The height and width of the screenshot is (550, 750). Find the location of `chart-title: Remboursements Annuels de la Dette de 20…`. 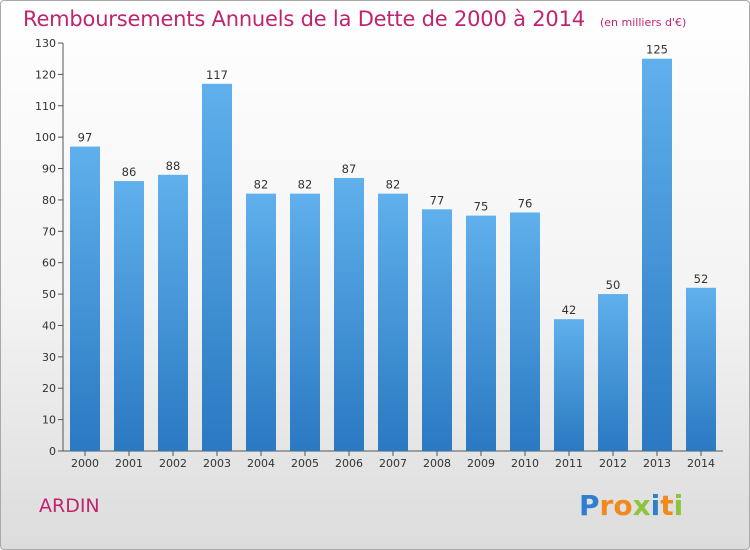

chart-title: Remboursements Annuels de la Dette de 20… is located at coordinates (304, 19).